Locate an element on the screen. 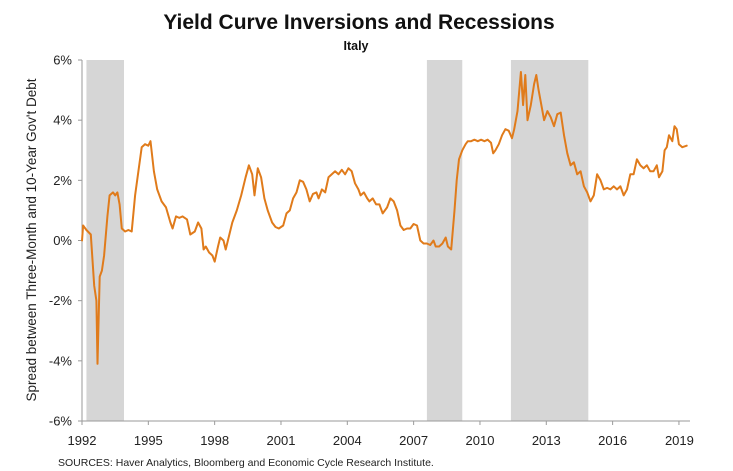 This screenshot has width=733, height=471. y-tick-label-3: 0% is located at coordinates (62, 240).